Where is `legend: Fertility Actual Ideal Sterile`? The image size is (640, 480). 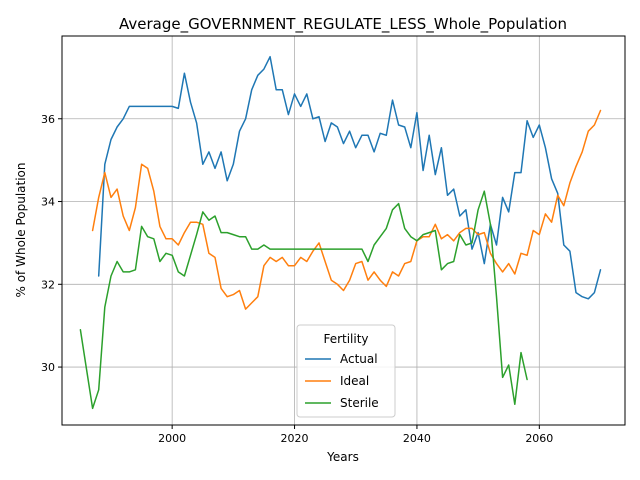 legend: Fertility Actual Ideal Sterile is located at coordinates (346, 371).